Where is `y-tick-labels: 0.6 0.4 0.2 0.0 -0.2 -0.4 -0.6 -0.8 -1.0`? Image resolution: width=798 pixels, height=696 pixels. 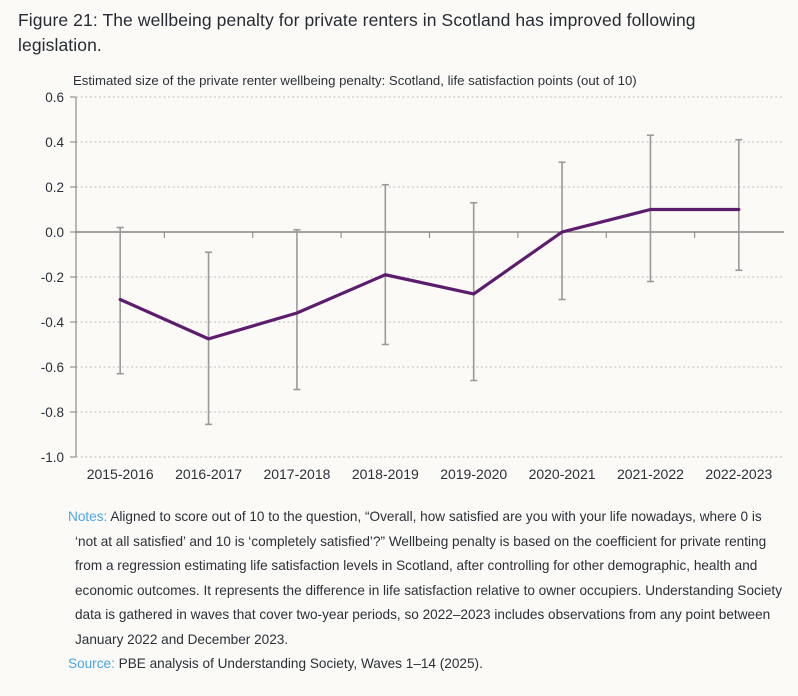
y-tick-labels: 0.6 0.4 0.2 0.0 -0.2 -0.4 -0.6 -0.8 -1.0 is located at coordinates (53, 277).